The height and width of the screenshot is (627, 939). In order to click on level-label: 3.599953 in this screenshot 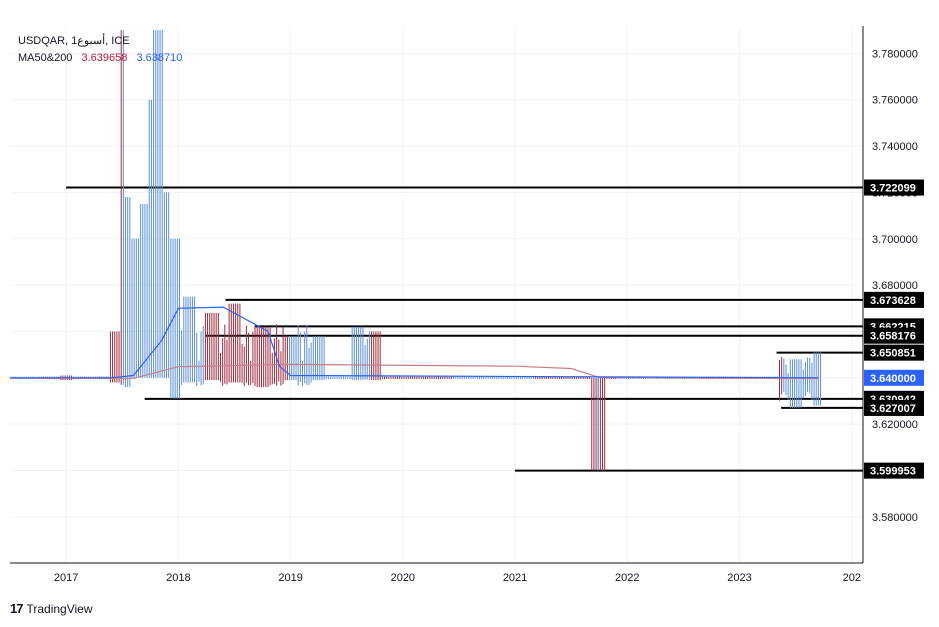, I will do `click(893, 472)`.